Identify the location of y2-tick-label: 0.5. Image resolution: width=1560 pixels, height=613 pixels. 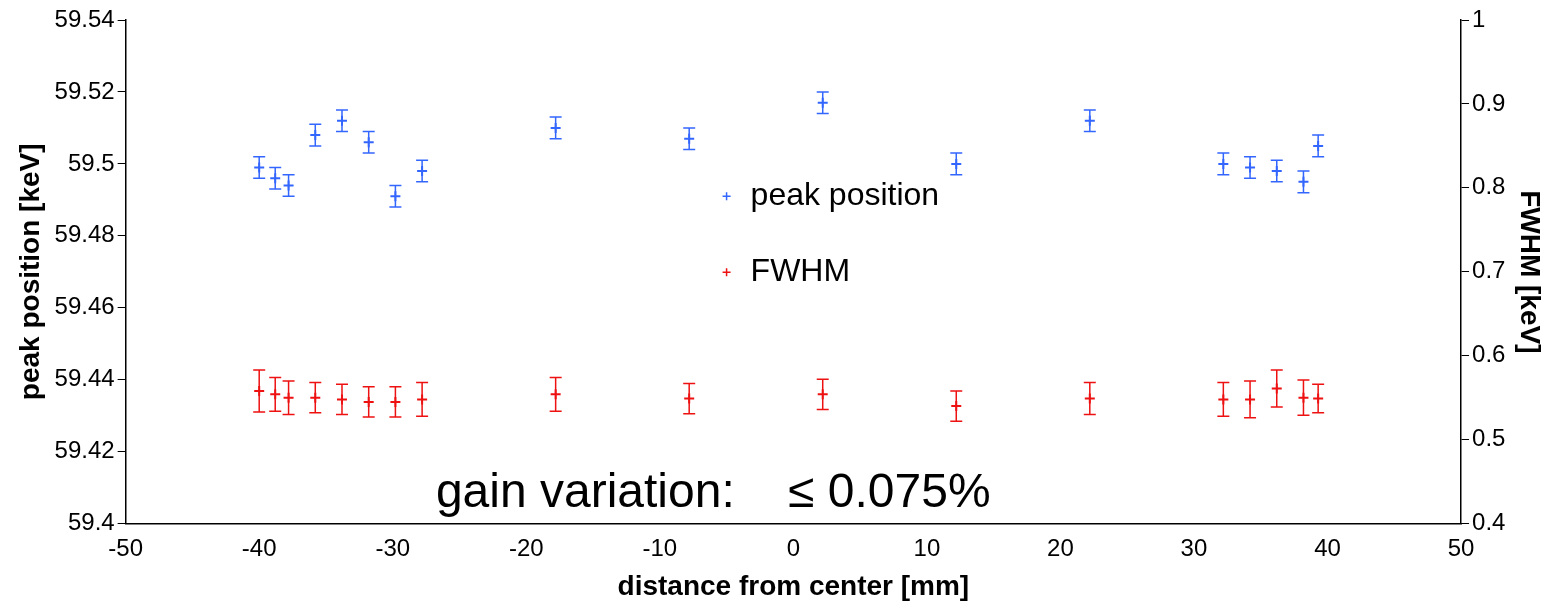
(1489, 438).